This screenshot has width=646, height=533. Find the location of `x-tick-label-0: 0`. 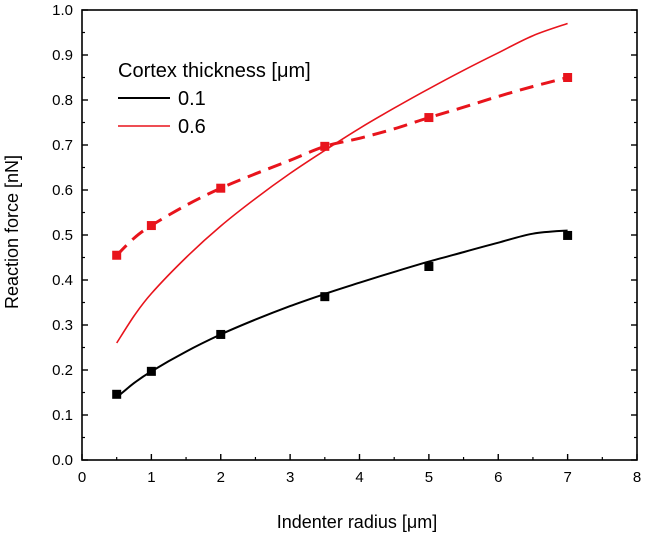

x-tick-label-0: 0 is located at coordinates (82, 477).